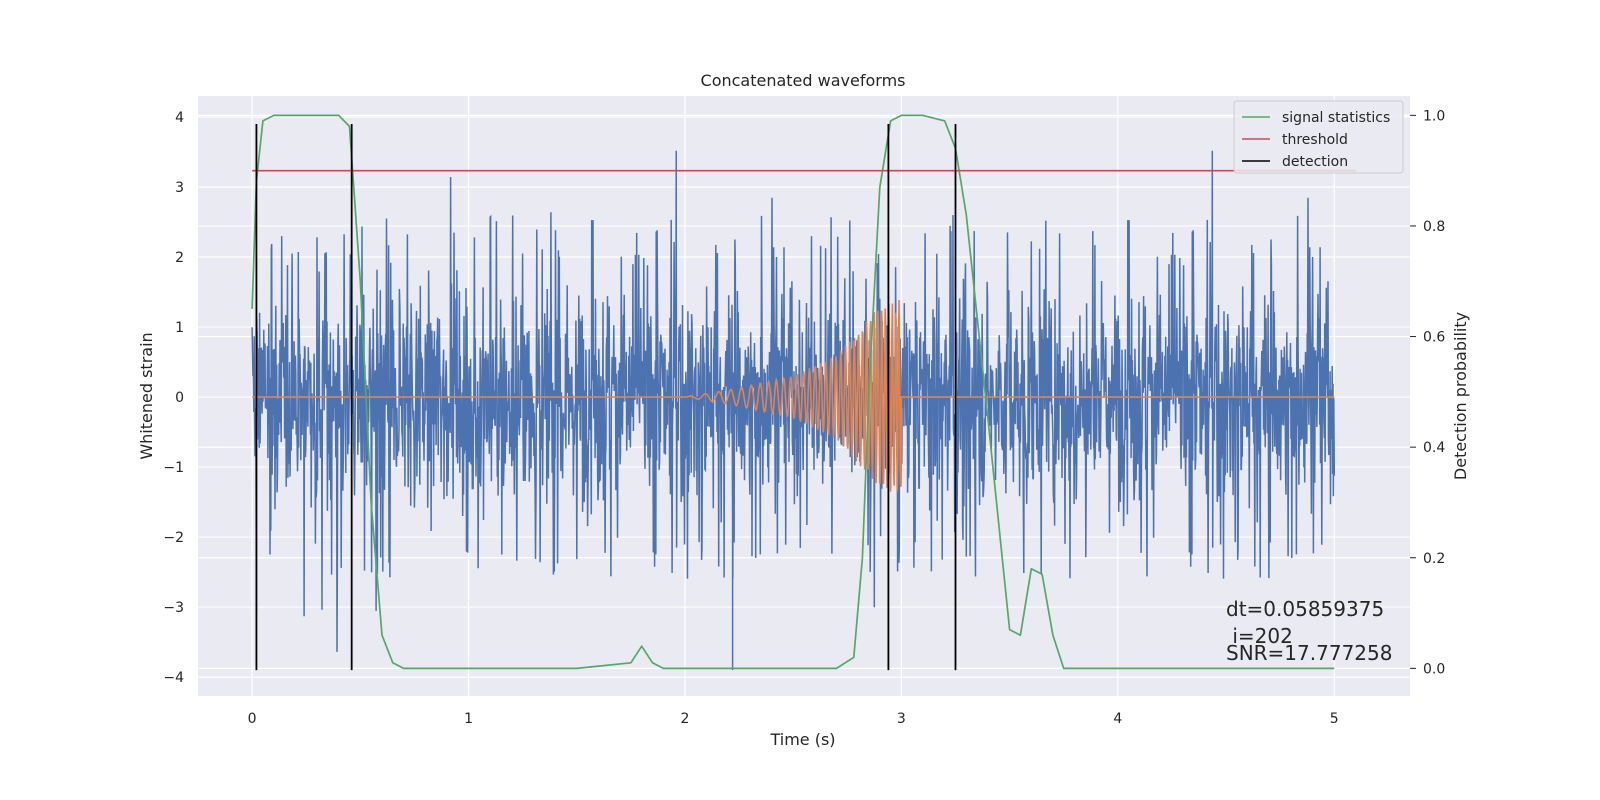 This screenshot has height=800, width=1600. I want to click on y-tick-label: −3, so click(173, 608).